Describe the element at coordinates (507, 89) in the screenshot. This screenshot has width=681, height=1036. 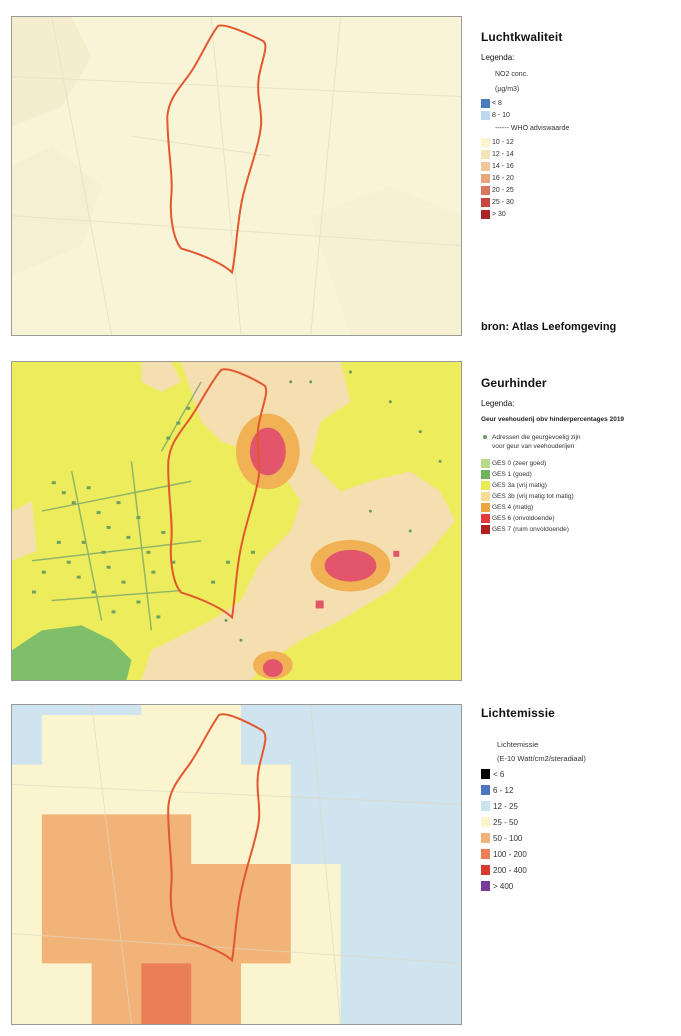
I see `air-quality-legend-unit: (µg/m3)` at that location.